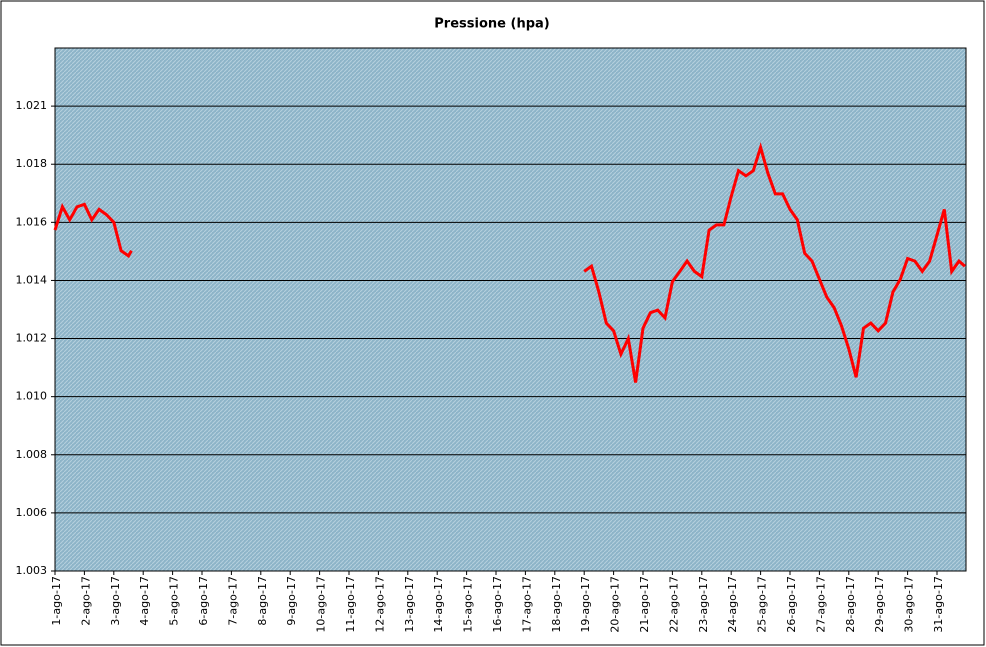 This screenshot has width=986, height=647. What do you see at coordinates (732, 604) in the screenshot?
I see `x-tick-label: 24-ago-17` at bounding box center [732, 604].